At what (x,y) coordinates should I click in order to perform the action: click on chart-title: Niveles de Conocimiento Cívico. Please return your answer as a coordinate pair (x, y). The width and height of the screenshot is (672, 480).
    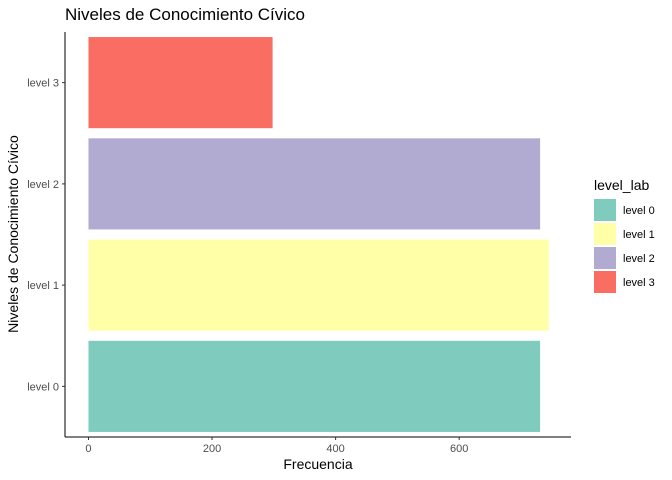
    Looking at the image, I should click on (185, 14).